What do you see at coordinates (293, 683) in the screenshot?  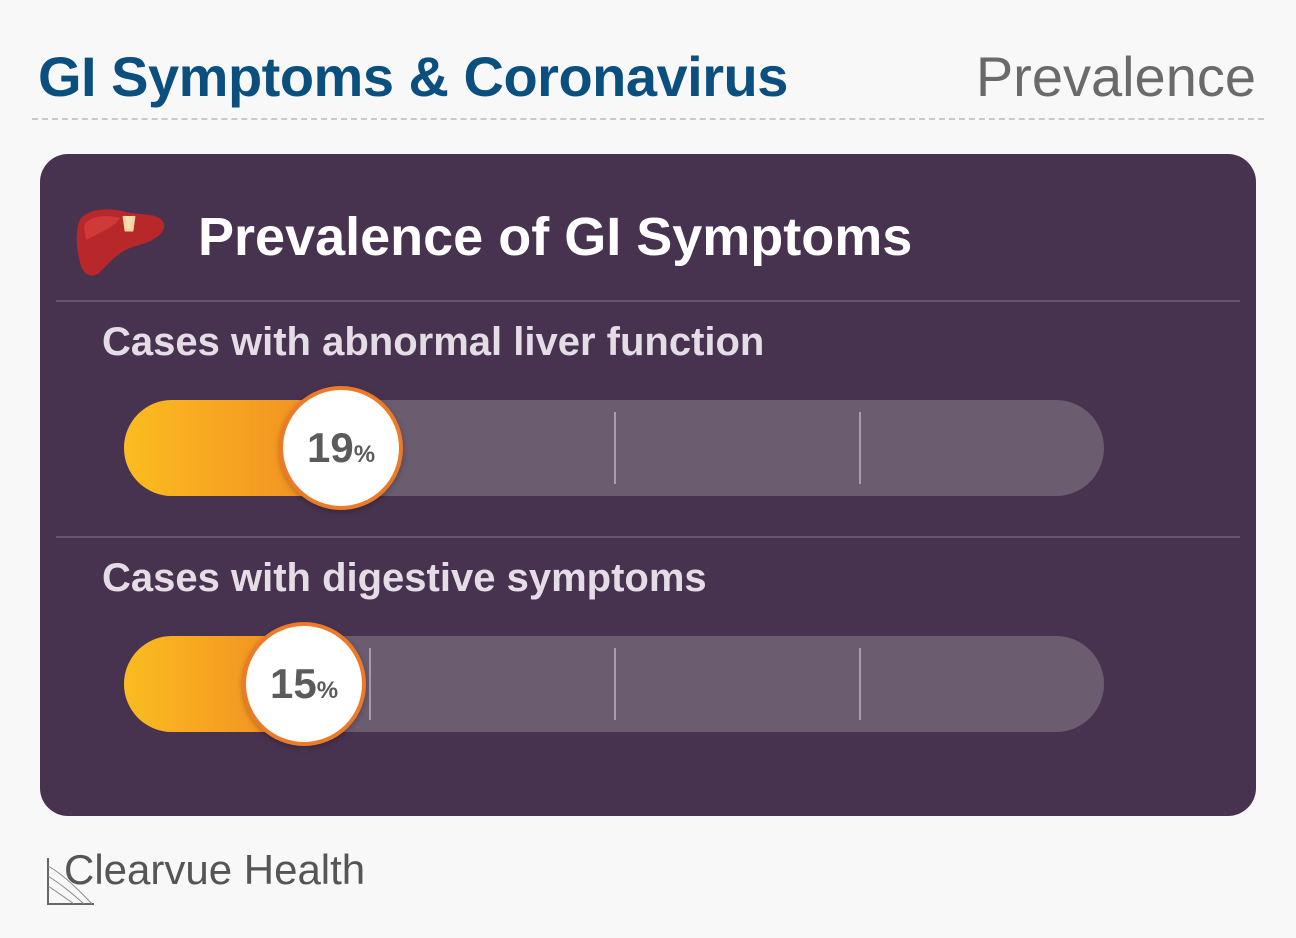 I see `bar-value-label: 15` at bounding box center [293, 683].